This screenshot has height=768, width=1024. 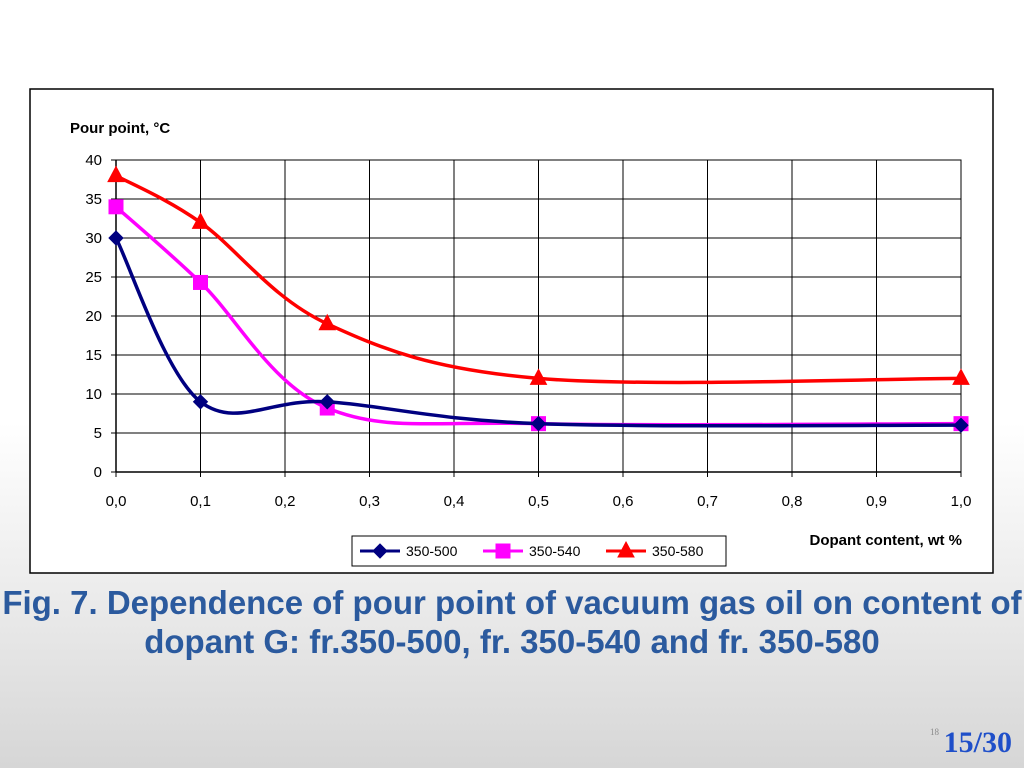 What do you see at coordinates (623, 501) in the screenshot?
I see `x-tick-label: 0,6` at bounding box center [623, 501].